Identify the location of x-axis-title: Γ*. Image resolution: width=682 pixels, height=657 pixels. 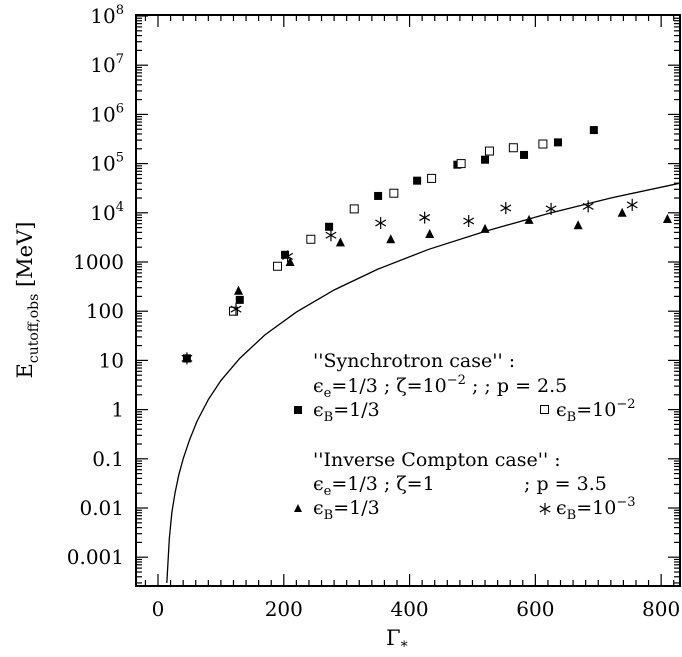
(397, 640).